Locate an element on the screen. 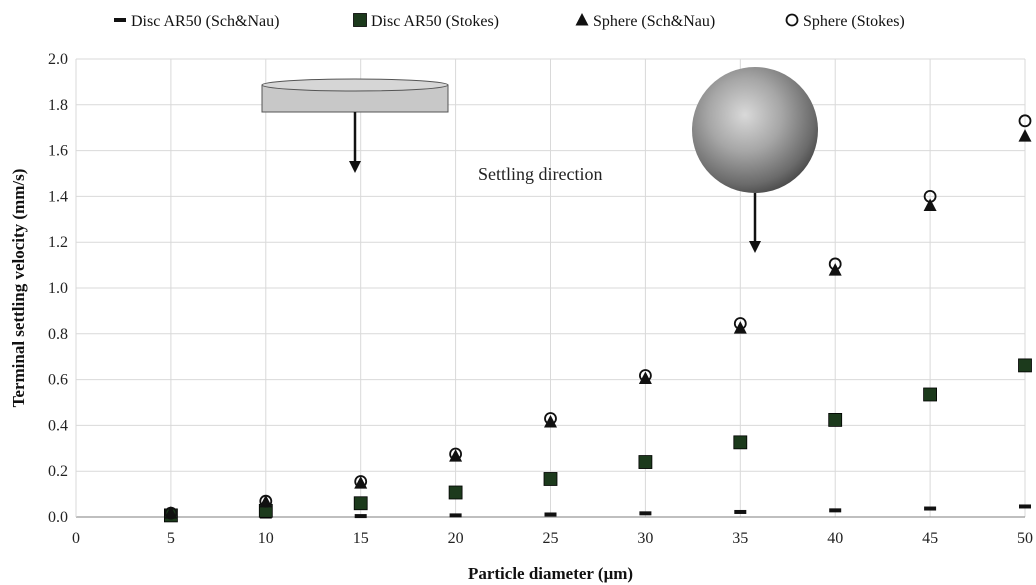 The height and width of the screenshot is (585, 1036). legend-label-sphere-stokes: Sphere (Stokes) is located at coordinates (854, 21).